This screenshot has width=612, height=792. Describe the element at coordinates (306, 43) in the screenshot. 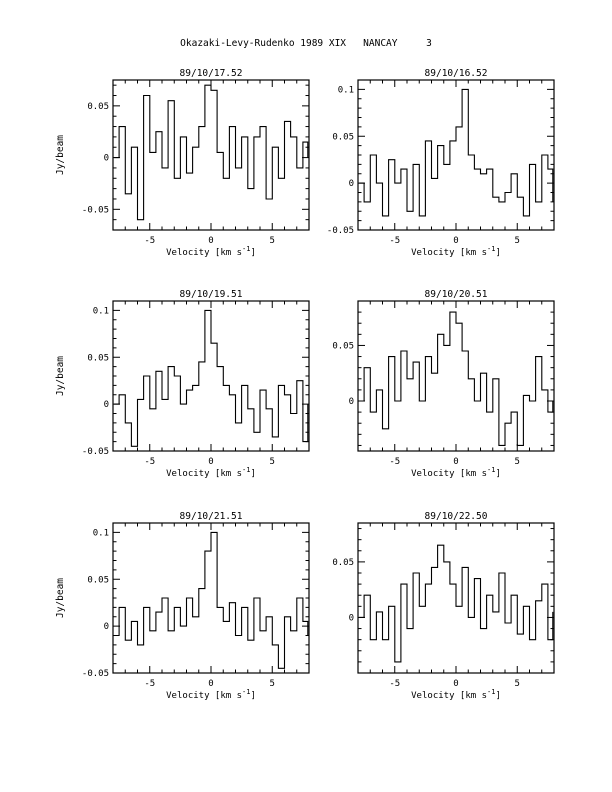

I see `page-title: Okazaki-Levy-Rudenko 1989 XIX NANCAY 3` at that location.